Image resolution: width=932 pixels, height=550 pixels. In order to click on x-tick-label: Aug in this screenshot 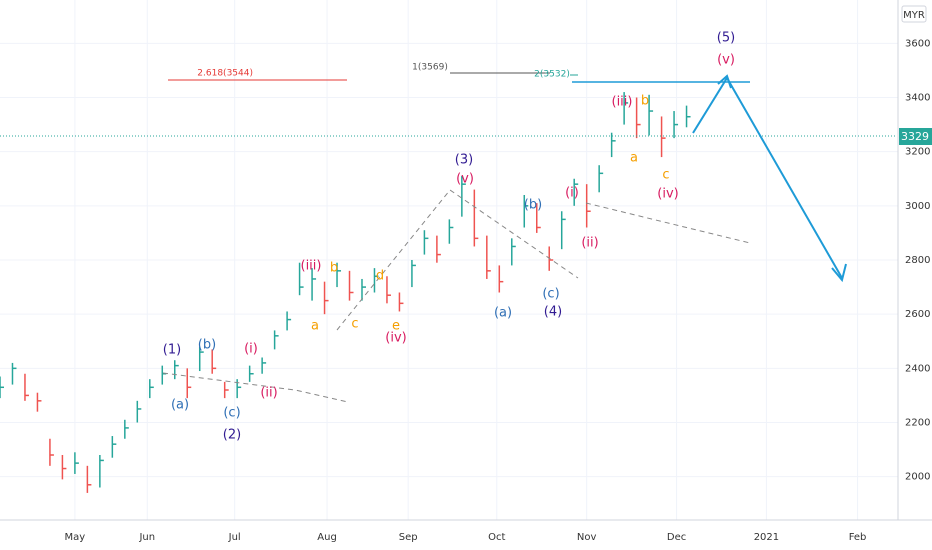, I will do `click(327, 537)`.